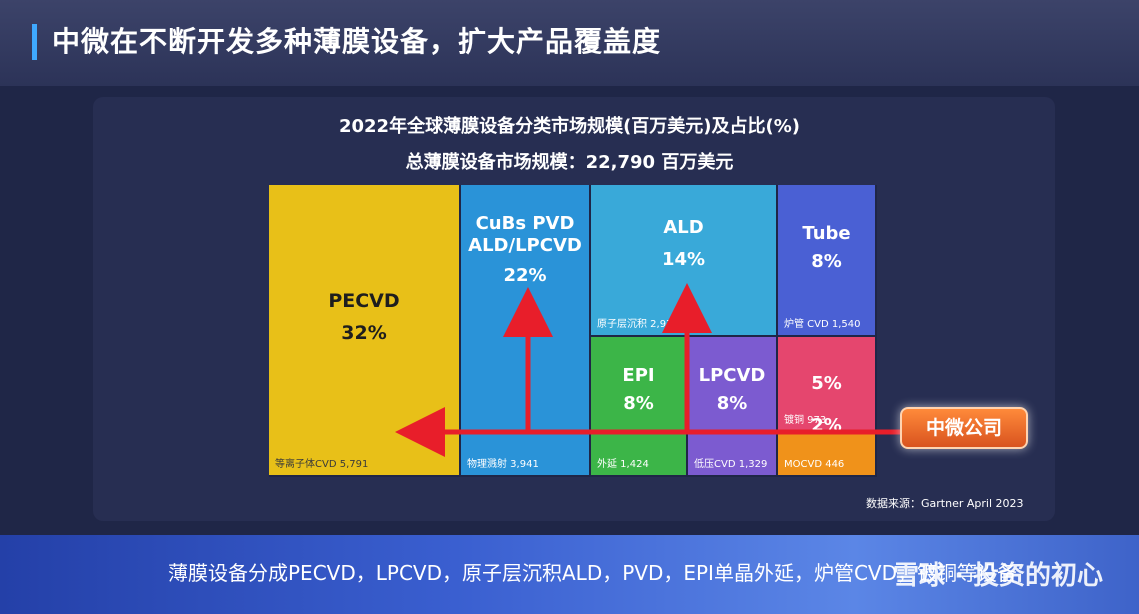  What do you see at coordinates (822, 324) in the screenshot?
I see `cell-value-label: 炉管 CVD 1,540` at bounding box center [822, 324].